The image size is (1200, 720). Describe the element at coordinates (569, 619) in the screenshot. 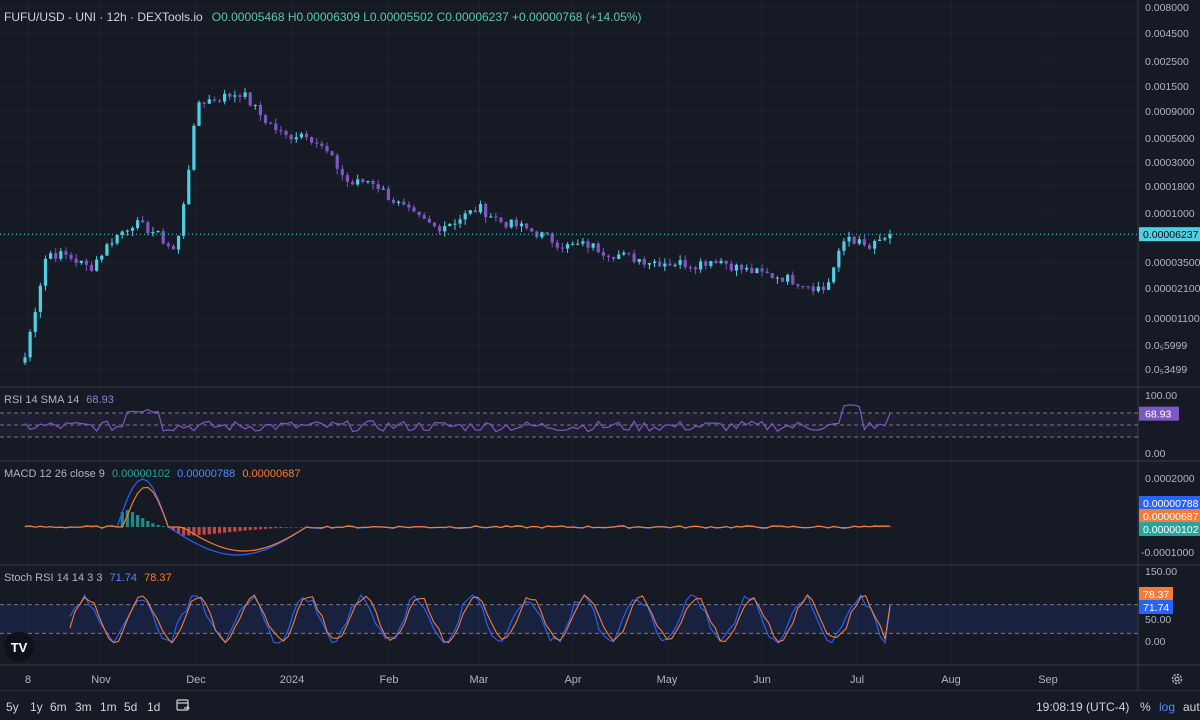

I see `stoch-pane` at that location.